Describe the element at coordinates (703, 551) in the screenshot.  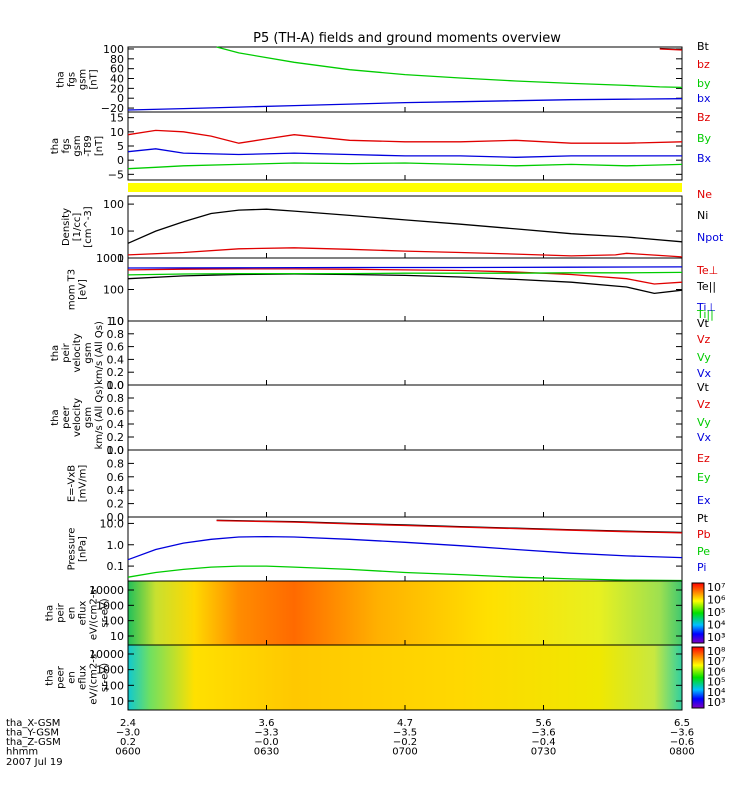
I see `legend-entry: Pe` at that location.